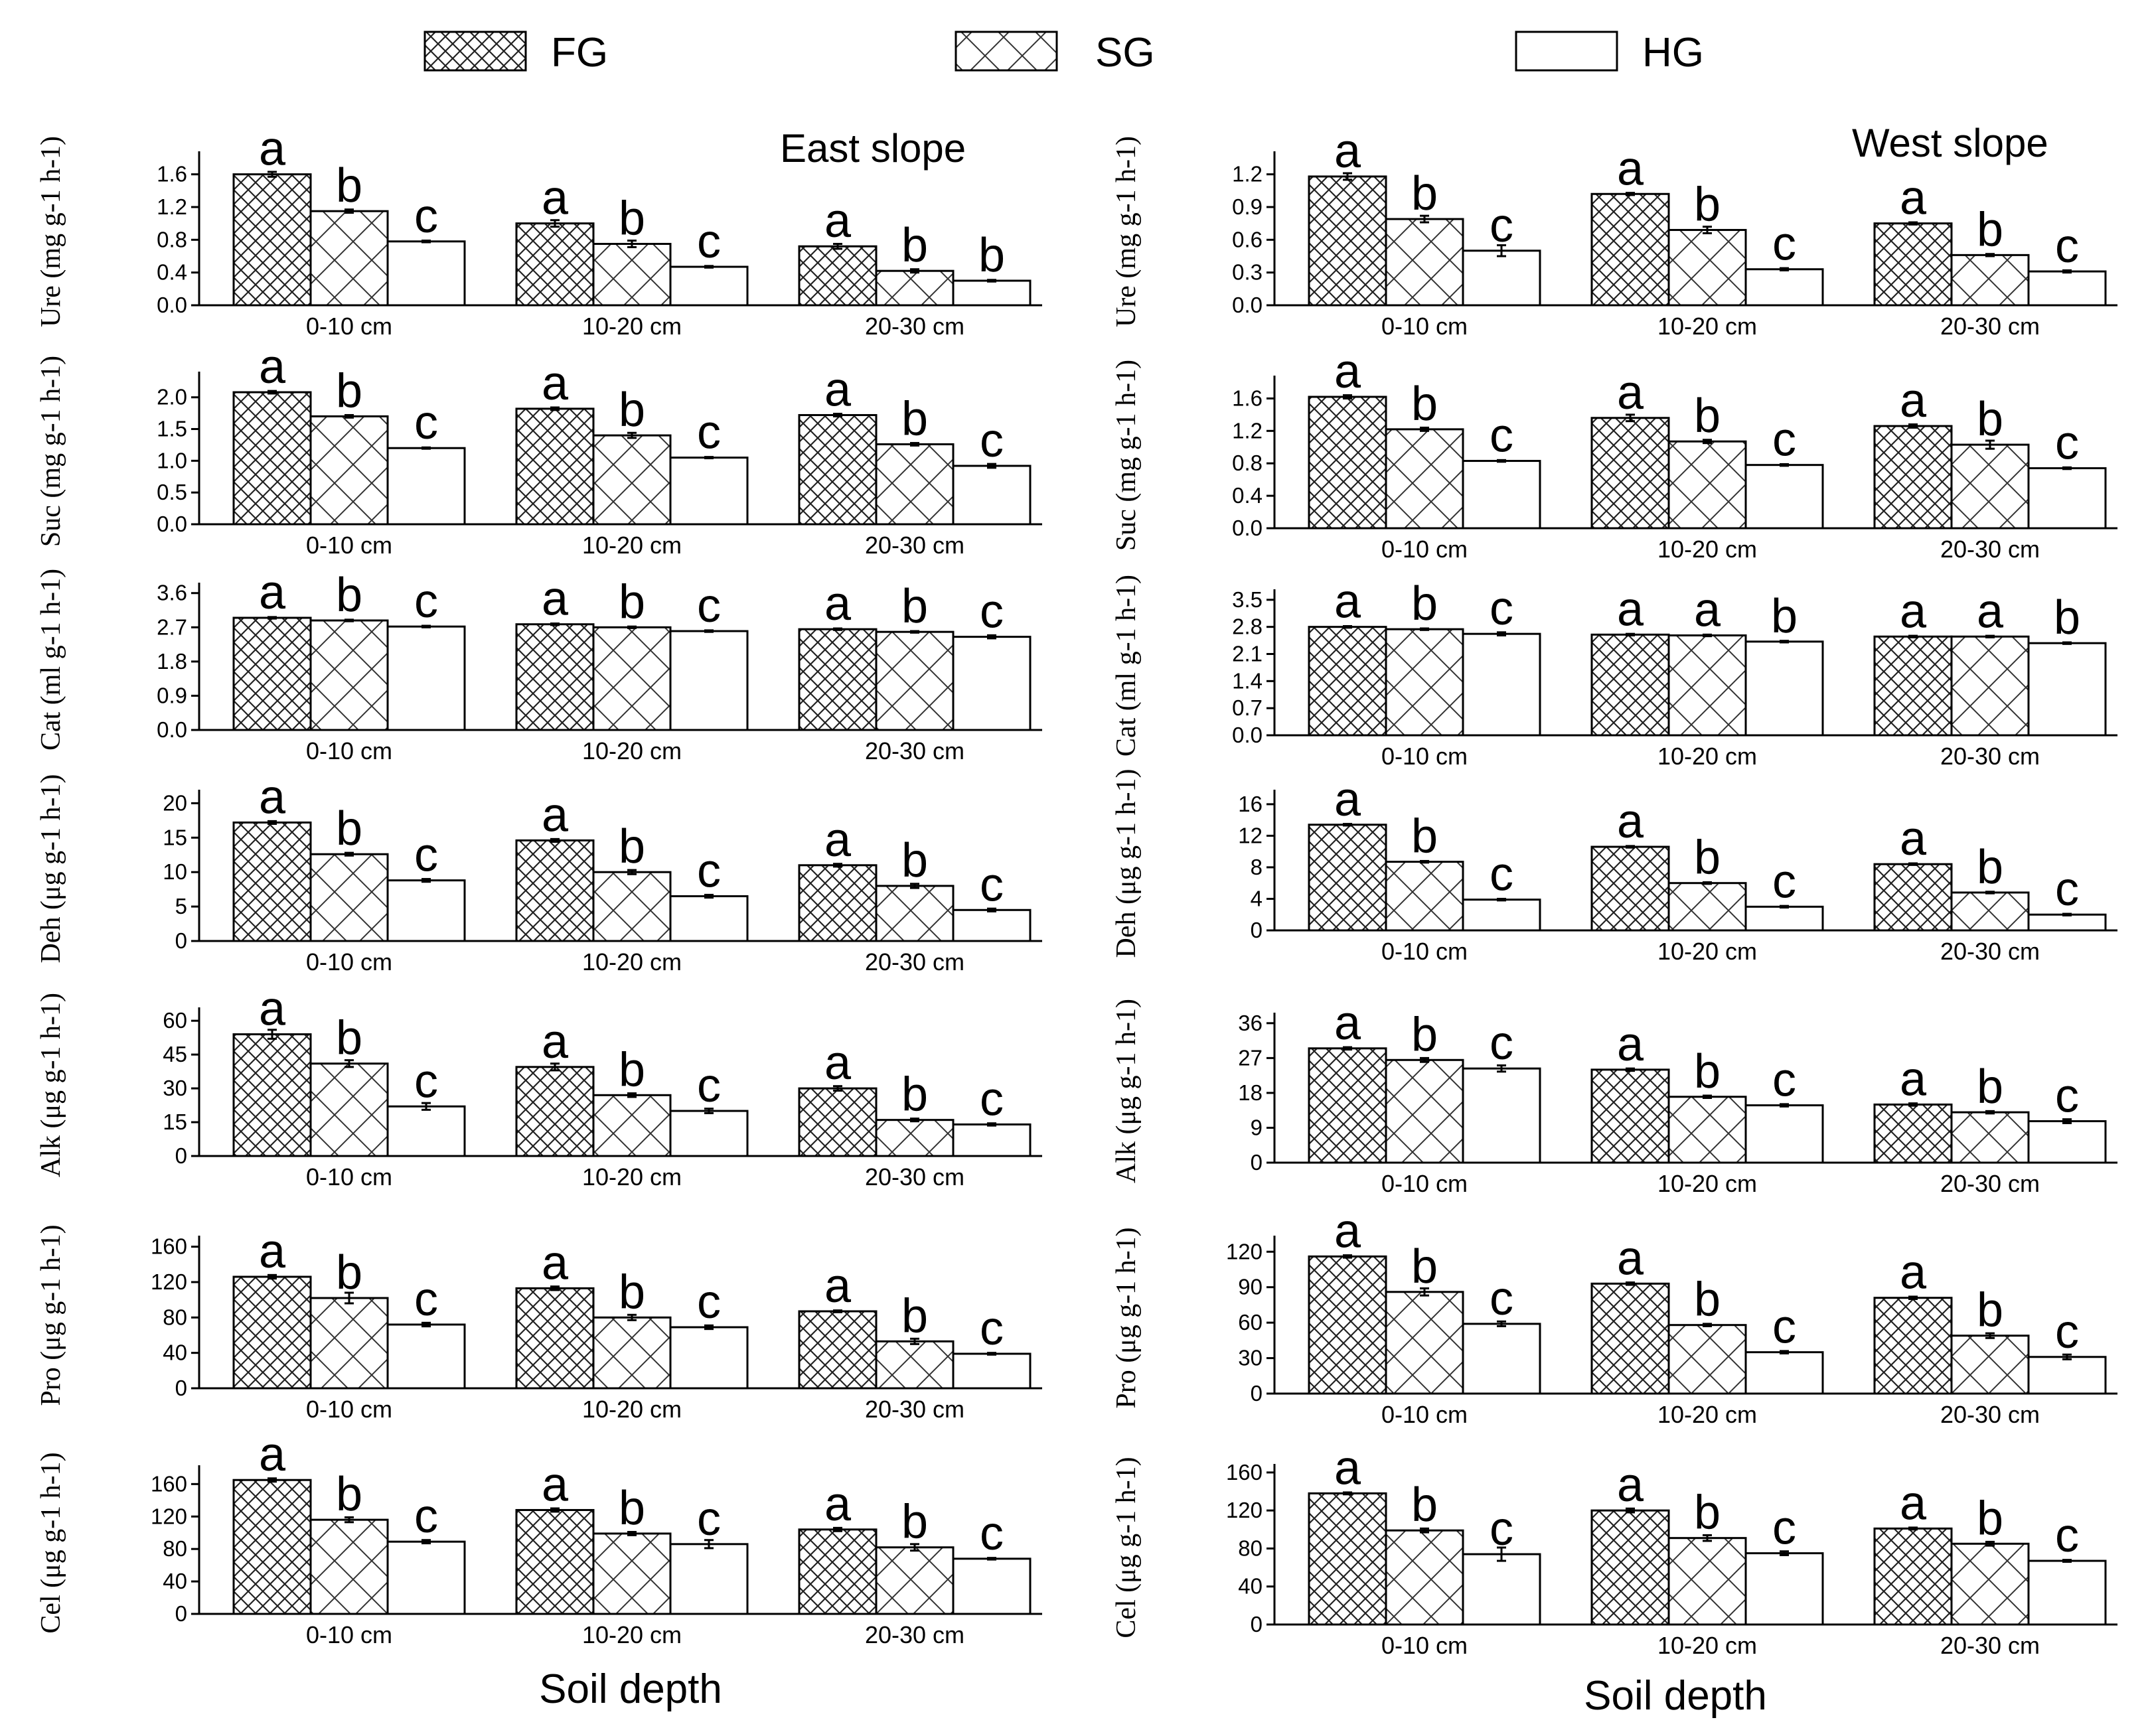 The width and height of the screenshot is (2148, 1736). What do you see at coordinates (1257, 867) in the screenshot?
I see `y-tick-label: 8` at bounding box center [1257, 867].